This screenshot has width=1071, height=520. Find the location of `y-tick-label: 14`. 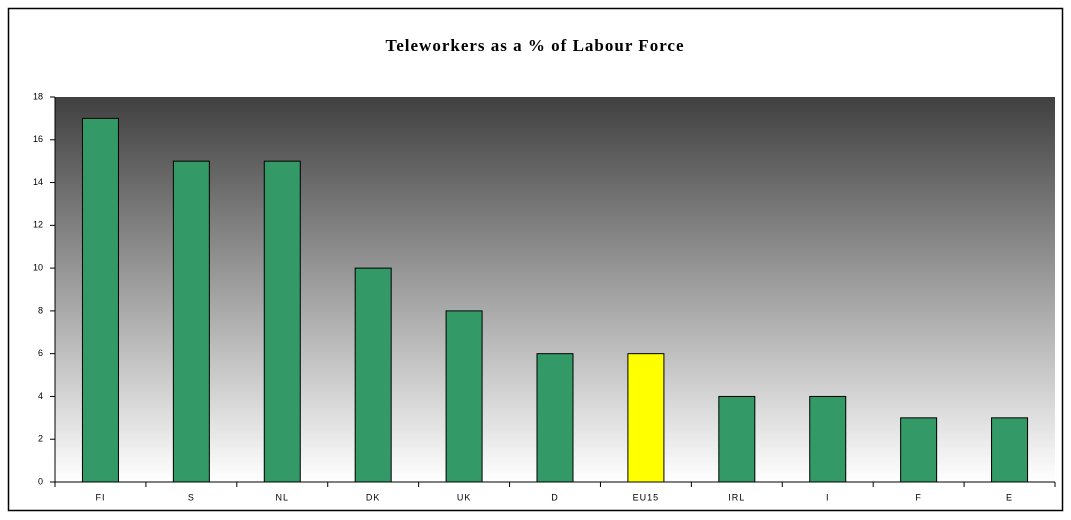

y-tick-label: 14 is located at coordinates (38, 182).